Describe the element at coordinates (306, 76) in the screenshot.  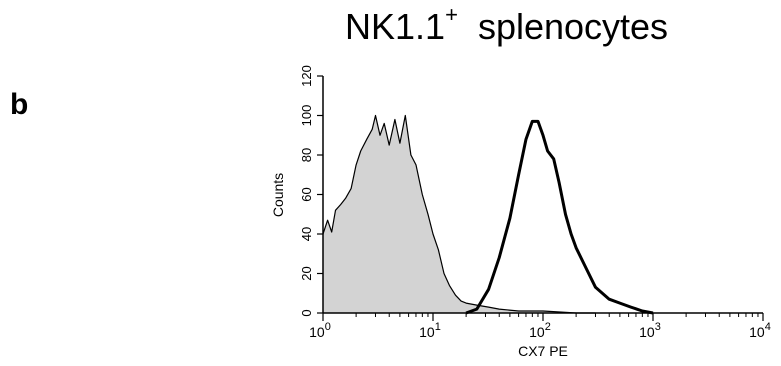
I see `y-tick-label: 120` at that location.